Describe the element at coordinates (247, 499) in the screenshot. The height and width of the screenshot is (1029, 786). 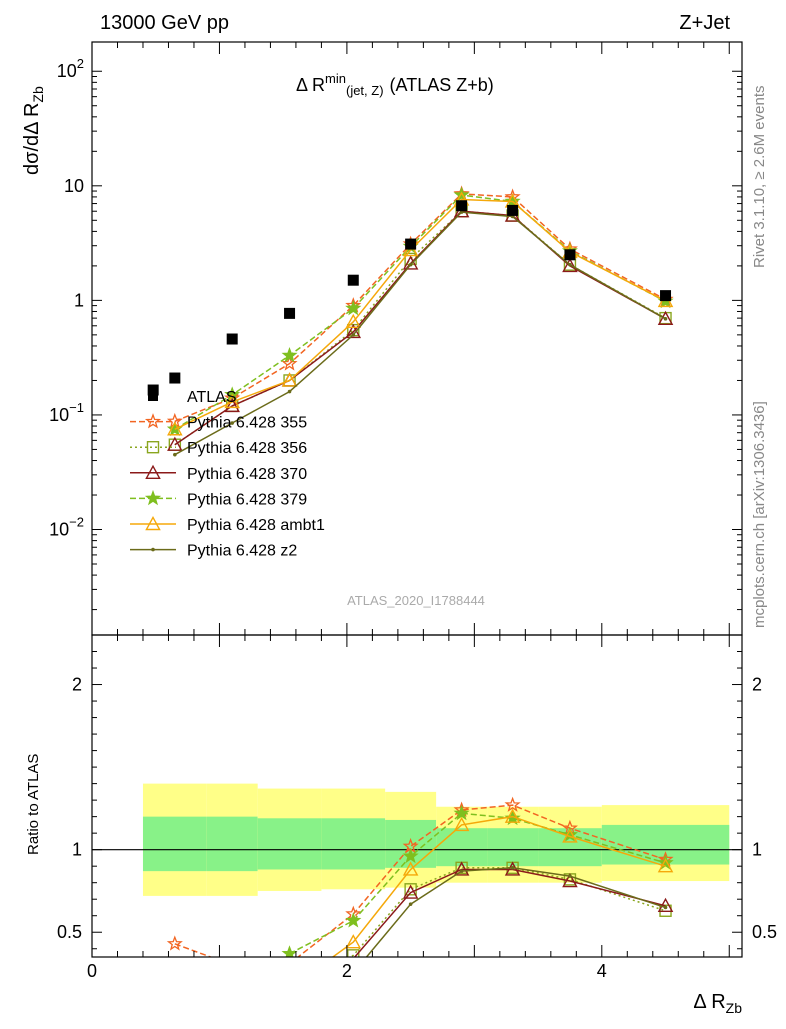
I see `legend-label-3: Pythia 6.428 379` at that location.